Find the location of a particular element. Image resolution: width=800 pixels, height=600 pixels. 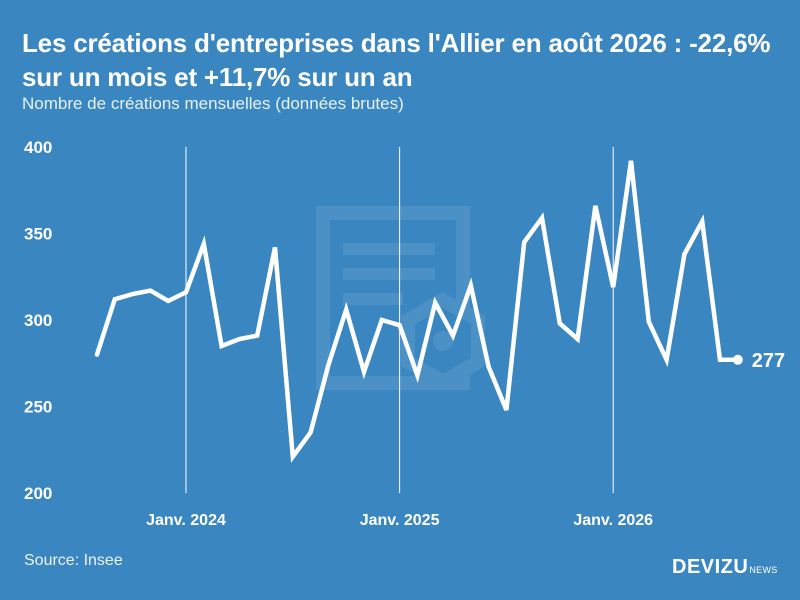

brand-logo: DEVIZUNEWS is located at coordinates (725, 567).